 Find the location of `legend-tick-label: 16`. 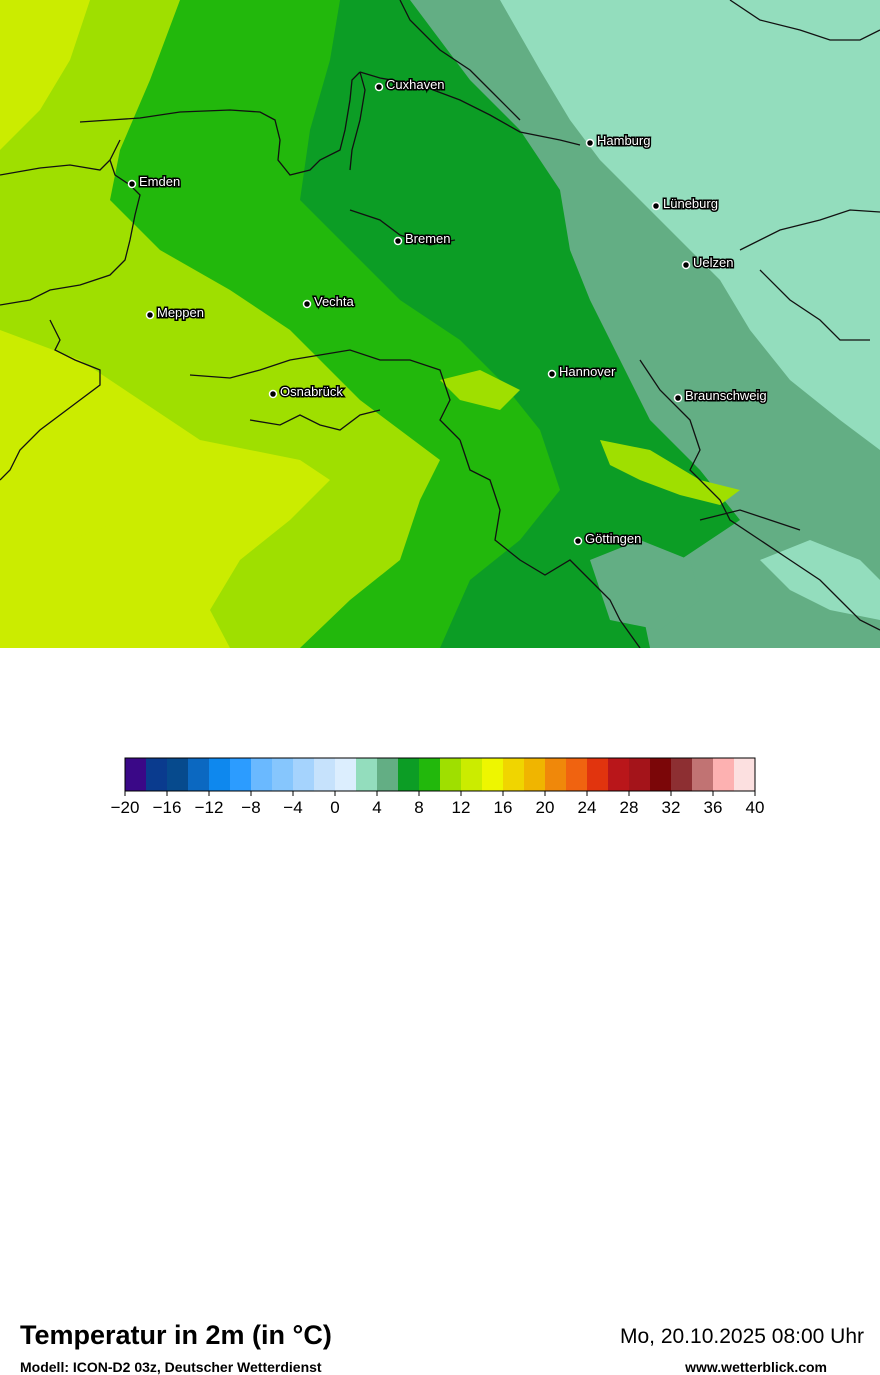

legend-tick-label: 16 is located at coordinates (503, 807).